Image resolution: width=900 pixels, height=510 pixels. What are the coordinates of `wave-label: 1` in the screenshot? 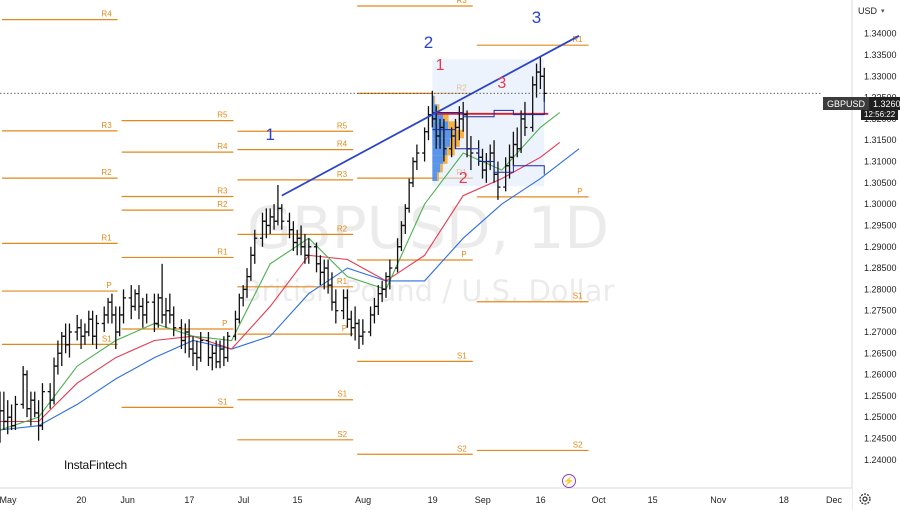 It's located at (269, 134).